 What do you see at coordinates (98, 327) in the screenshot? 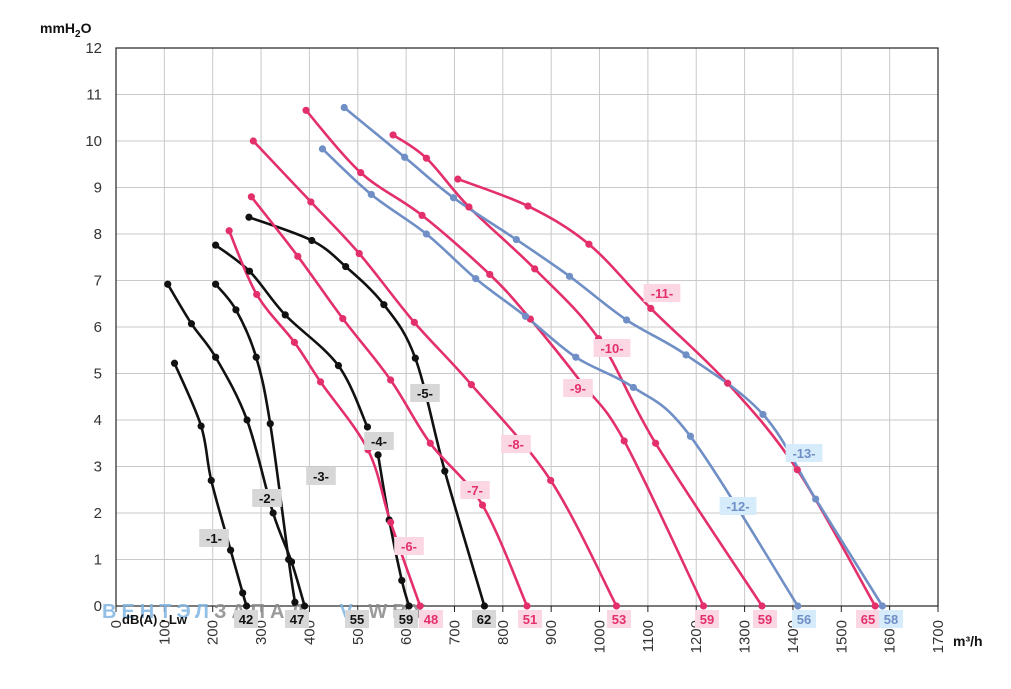
I see `y-tick-label: 6` at bounding box center [98, 327].